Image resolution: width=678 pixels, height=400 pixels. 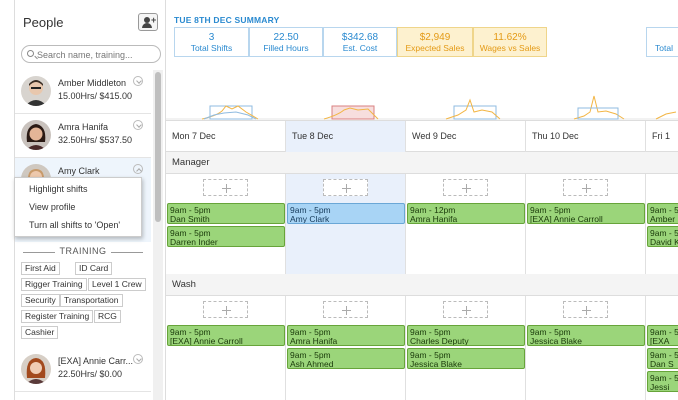 What do you see at coordinates (97, 54) in the screenshot?
I see `search-input` at bounding box center [97, 54].